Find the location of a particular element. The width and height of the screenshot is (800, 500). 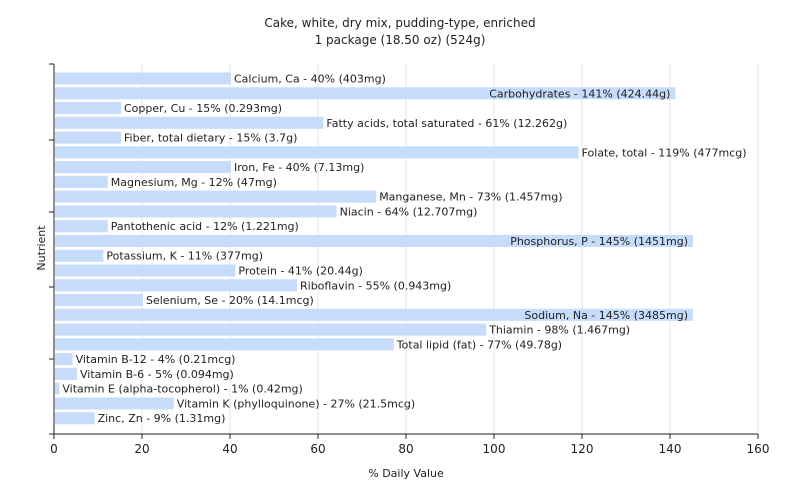

bar-label: Phosphorus, P - 145% (1451mg) is located at coordinates (599, 241).